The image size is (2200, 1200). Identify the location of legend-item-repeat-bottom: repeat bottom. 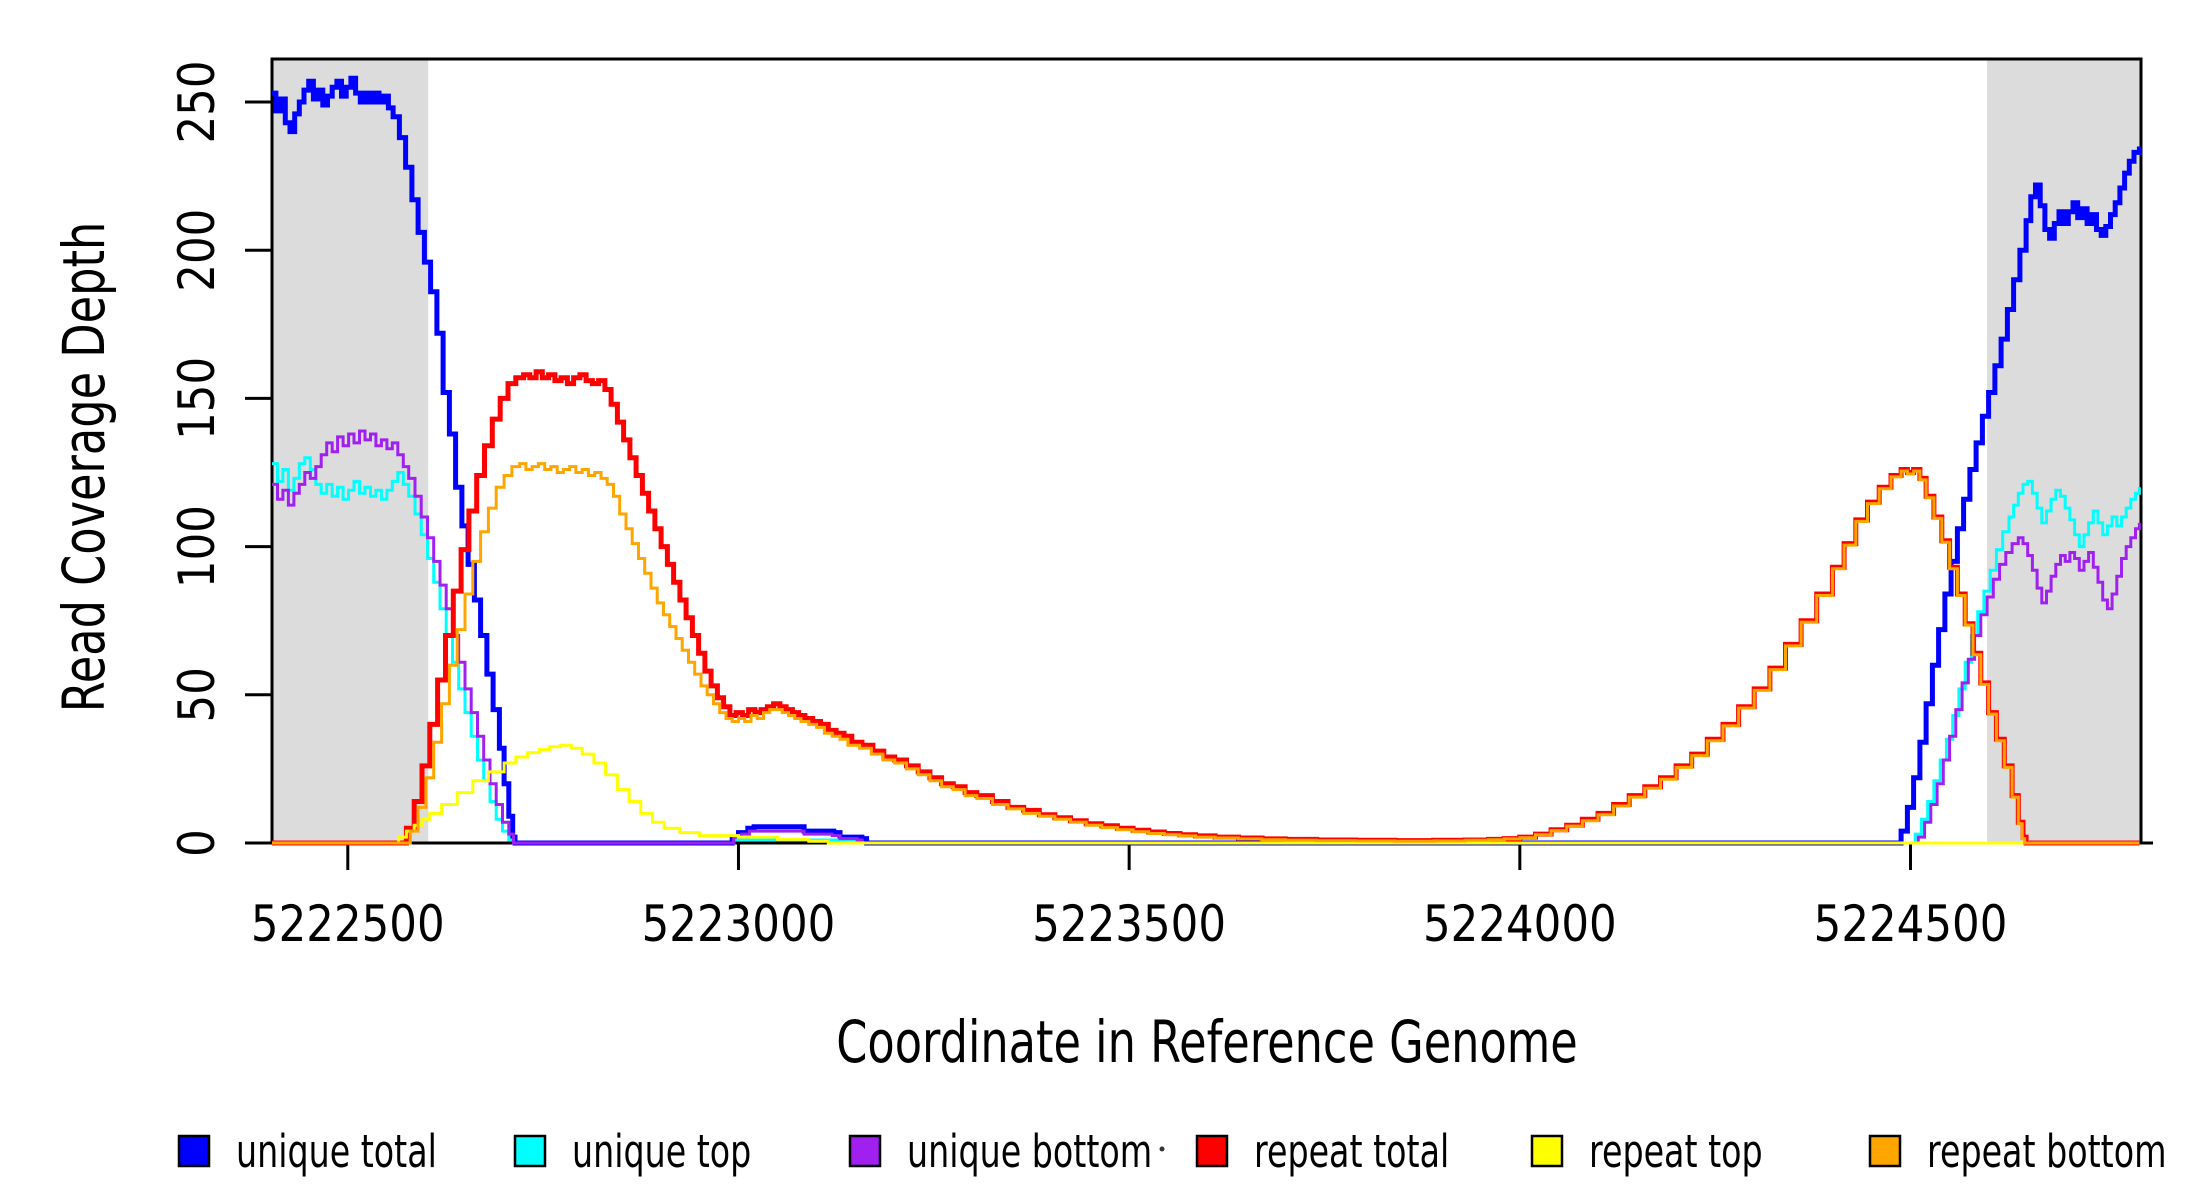
(2017, 1152).